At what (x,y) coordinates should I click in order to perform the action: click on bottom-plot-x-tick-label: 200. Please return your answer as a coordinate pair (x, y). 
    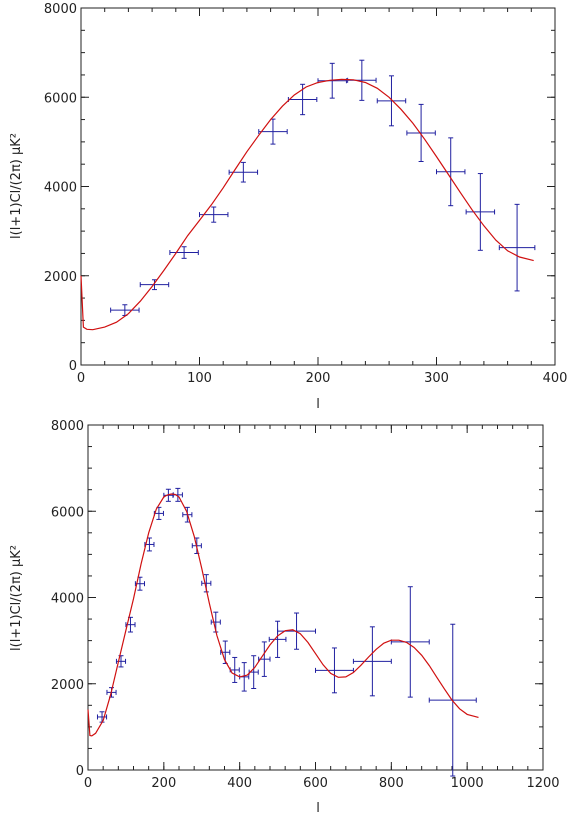
    Looking at the image, I should click on (163, 783).